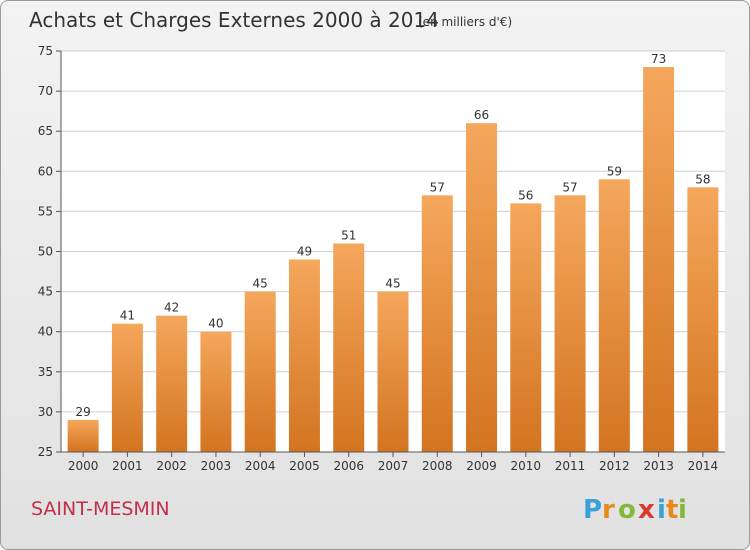 The width and height of the screenshot is (750, 550). What do you see at coordinates (348, 235) in the screenshot?
I see `value-label: 51` at bounding box center [348, 235].